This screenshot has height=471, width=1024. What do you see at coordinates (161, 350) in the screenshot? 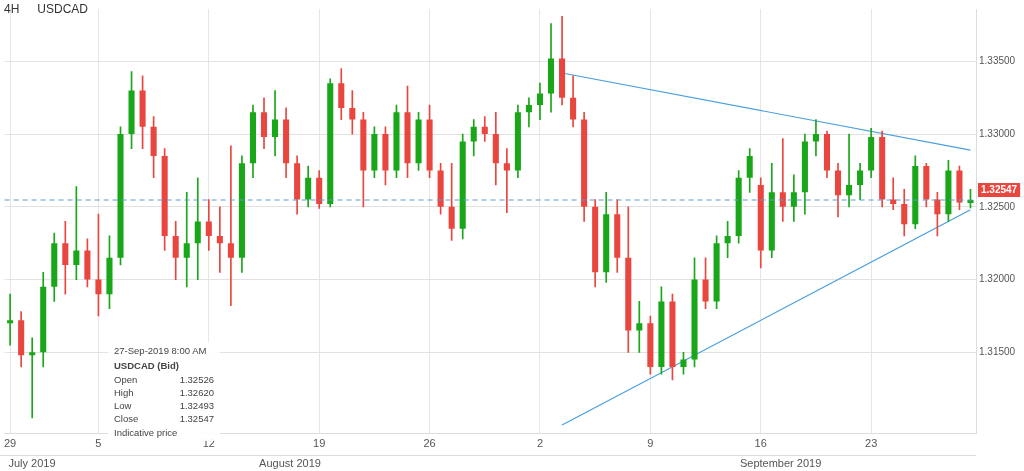
I see `annotation: 27-Sep-2019 8:00 AM` at bounding box center [161, 350].